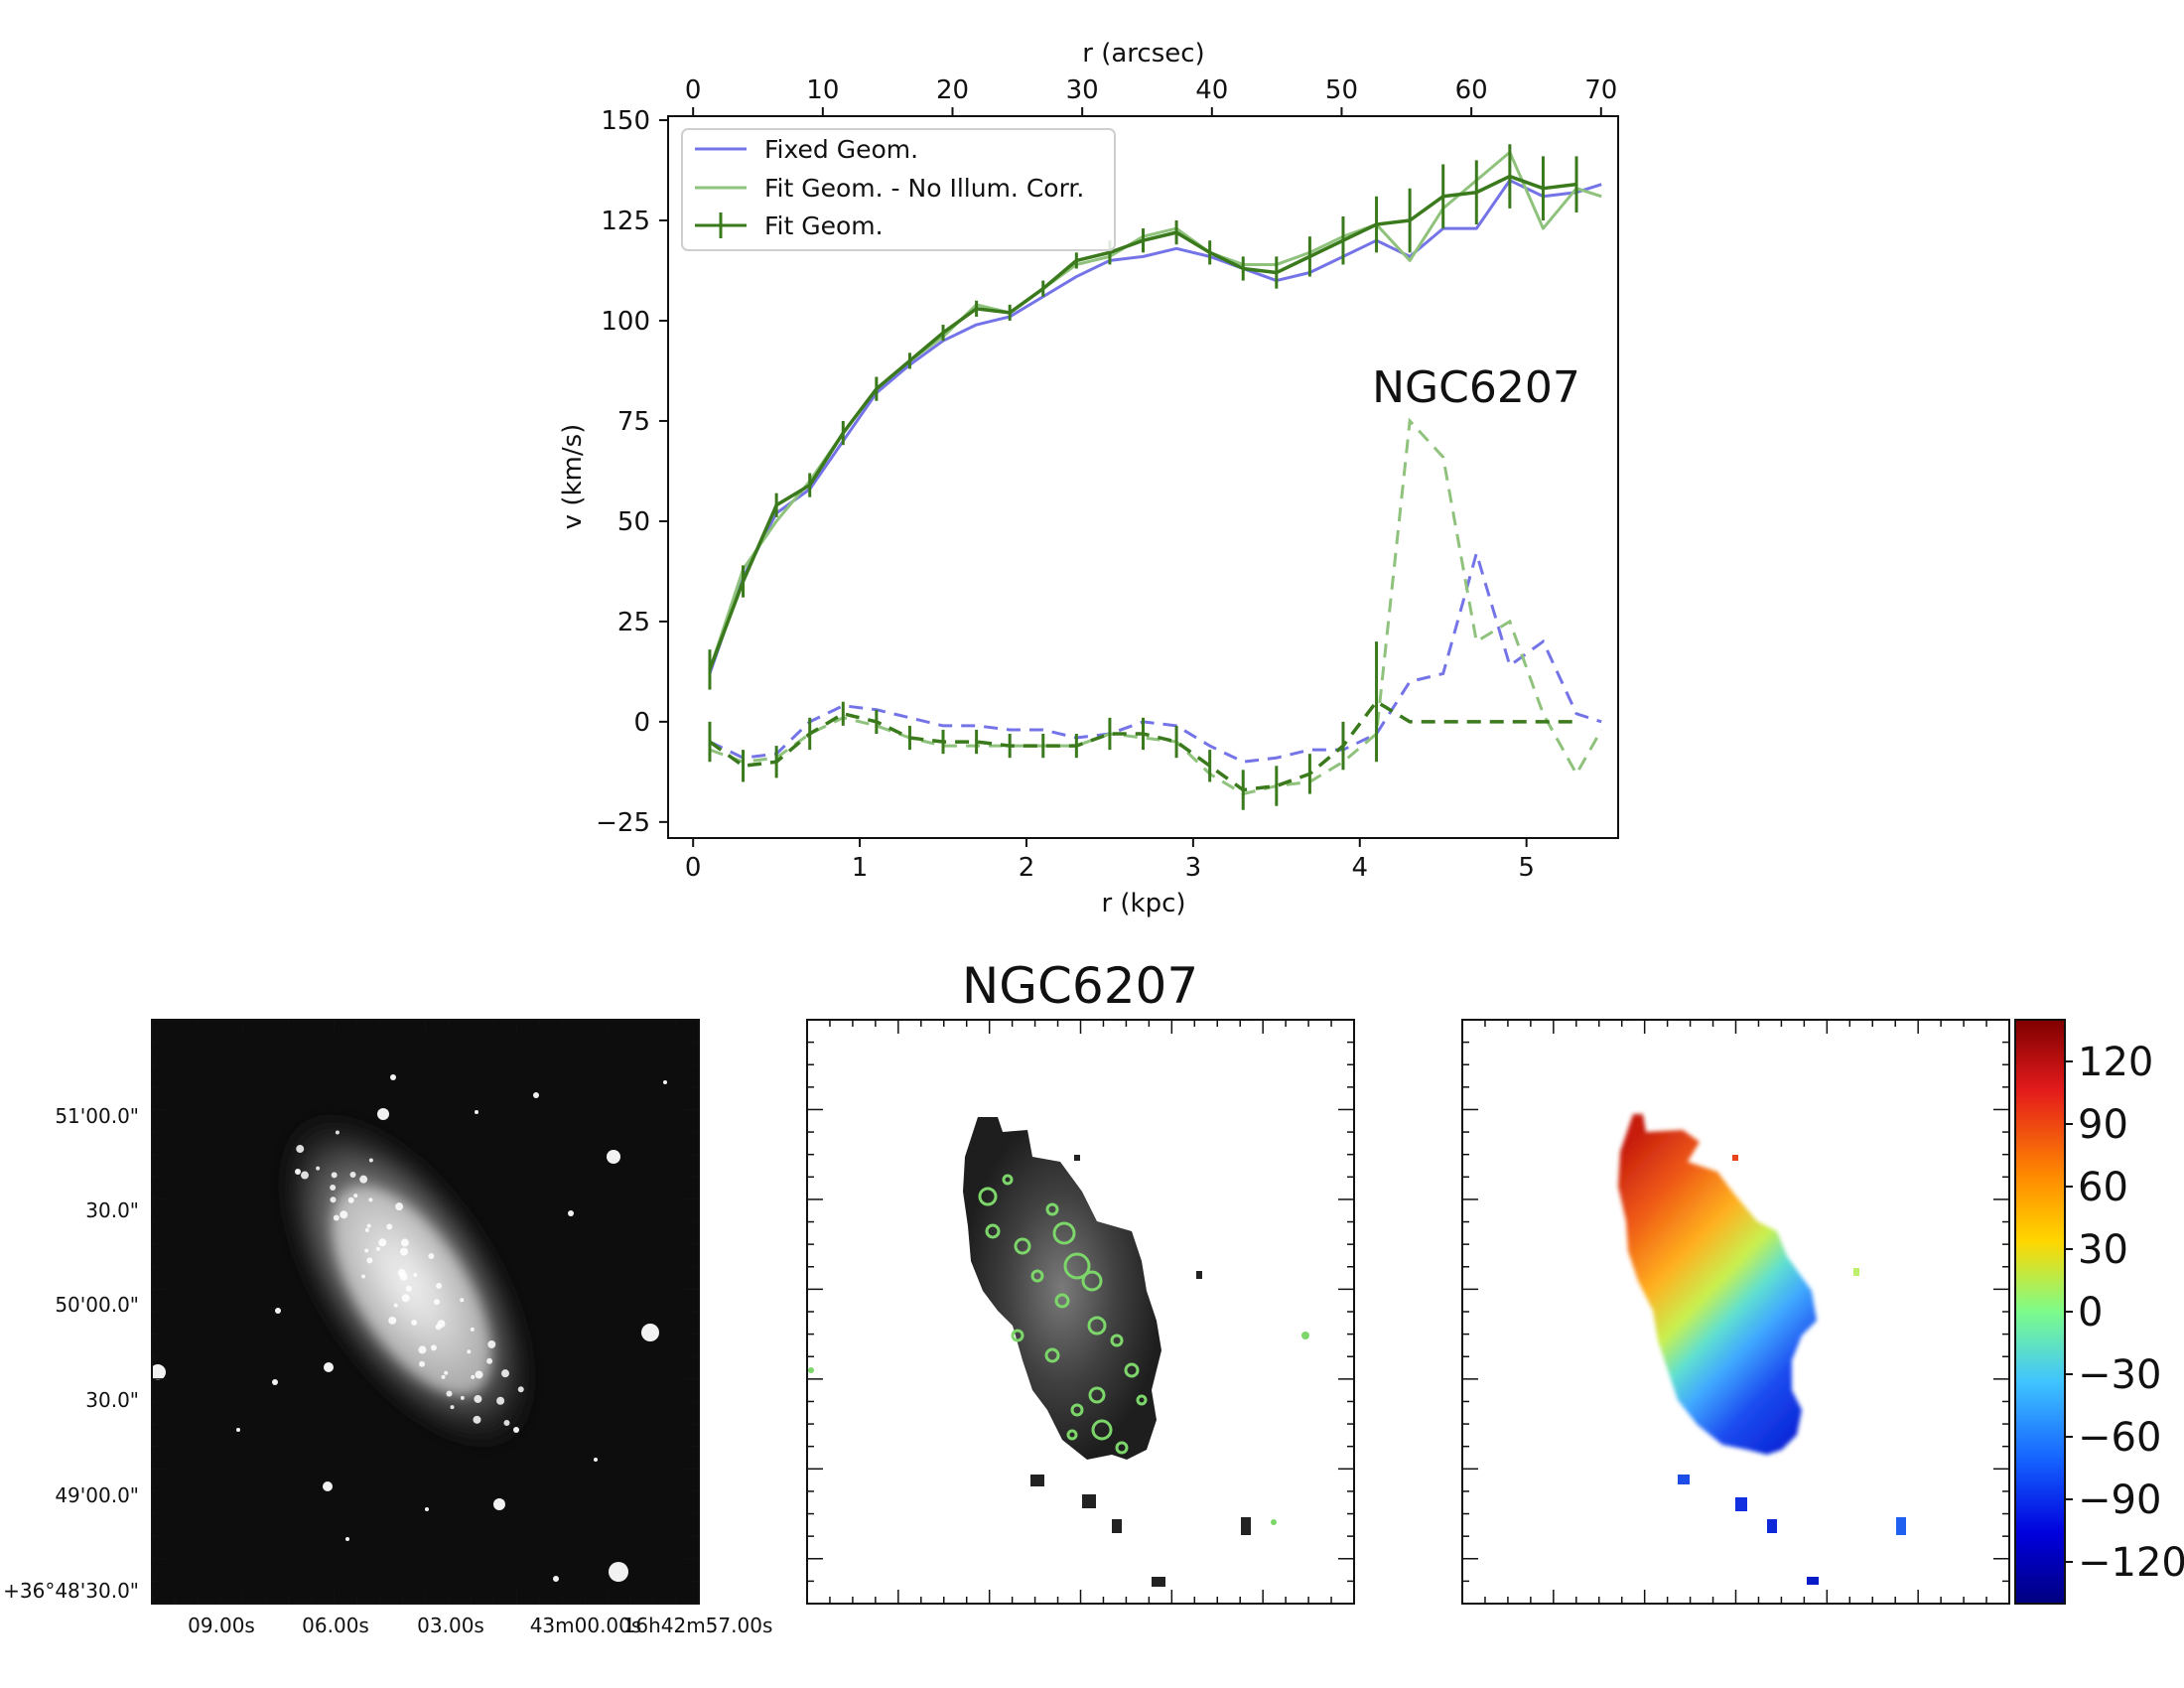 The height and width of the screenshot is (1688, 2184). What do you see at coordinates (1062, 1288) in the screenshot?
I see `halpha-disk` at bounding box center [1062, 1288].